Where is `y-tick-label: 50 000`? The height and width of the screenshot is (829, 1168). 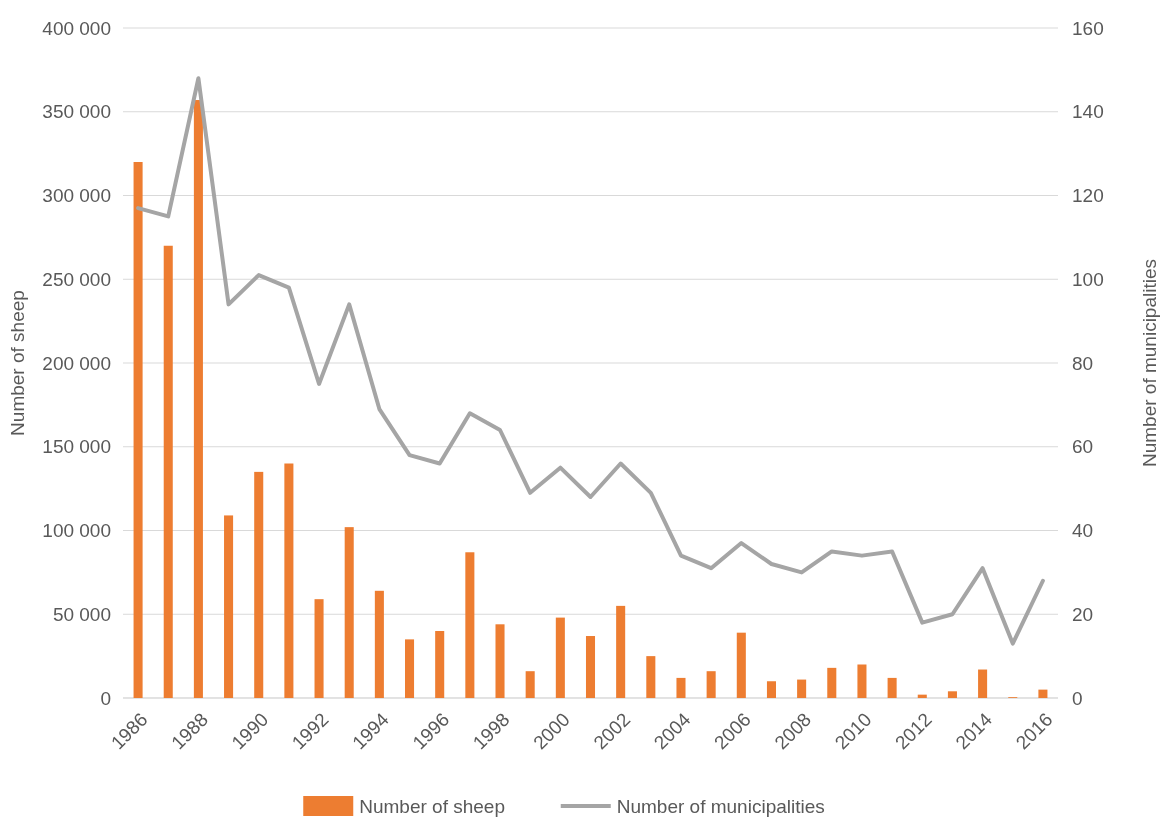 y-tick-label: 50 000 is located at coordinates (81, 614).